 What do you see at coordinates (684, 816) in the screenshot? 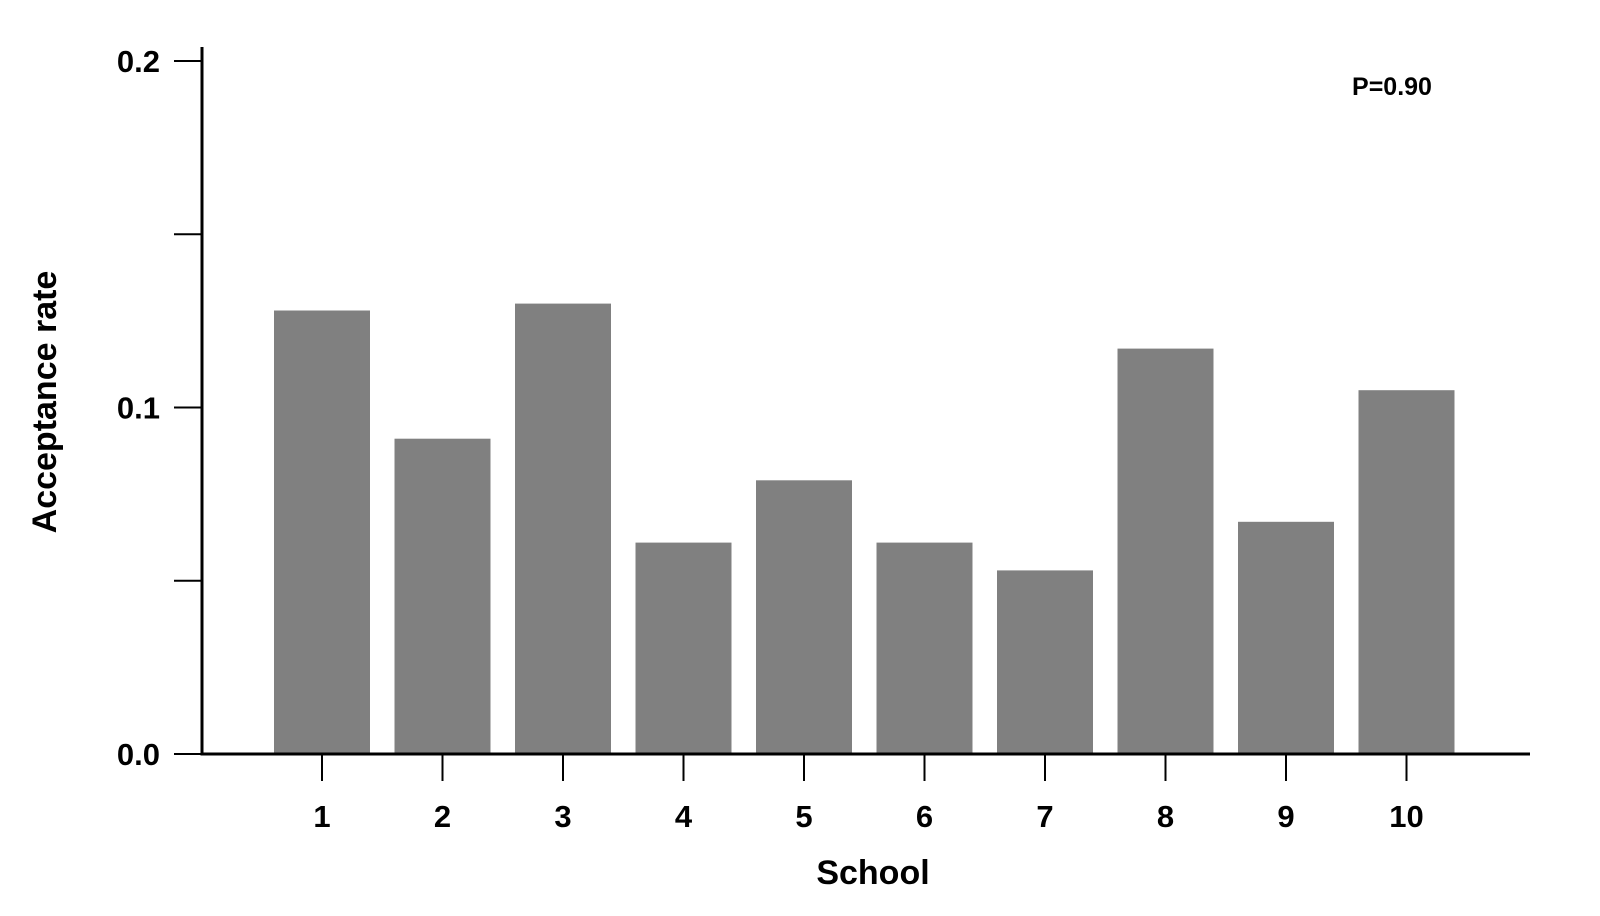
I see `x-tick-label: 4` at bounding box center [684, 816].